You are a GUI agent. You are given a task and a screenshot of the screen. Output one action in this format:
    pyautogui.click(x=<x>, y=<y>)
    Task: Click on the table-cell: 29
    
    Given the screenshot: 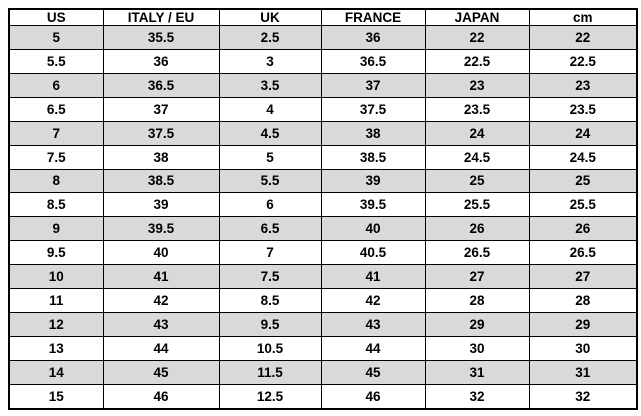 What is the action you would take?
    pyautogui.click(x=477, y=324)
    